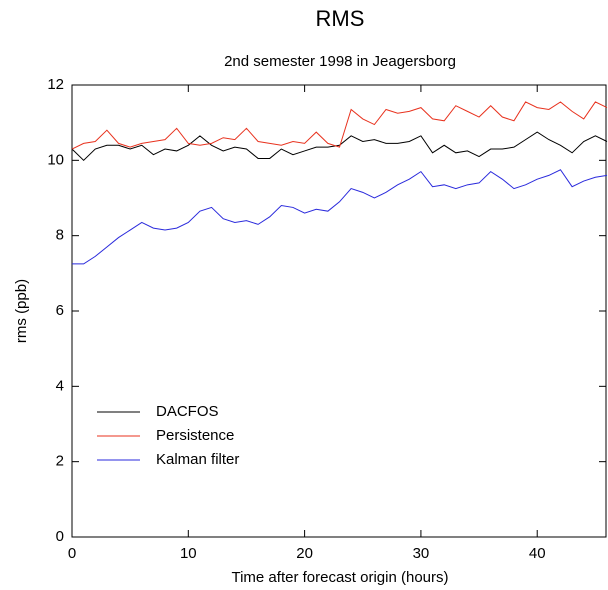  I want to click on legend-label: Kalman filter, so click(197, 459).